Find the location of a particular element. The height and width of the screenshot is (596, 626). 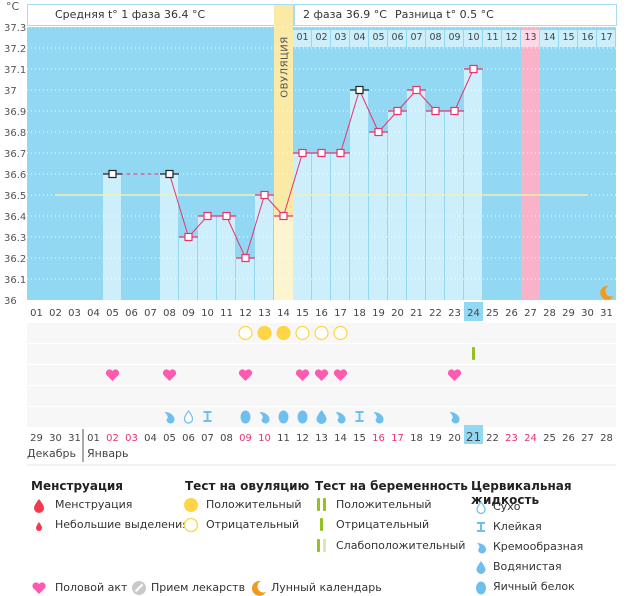

calendar-date-label: 28 is located at coordinates (606, 438).